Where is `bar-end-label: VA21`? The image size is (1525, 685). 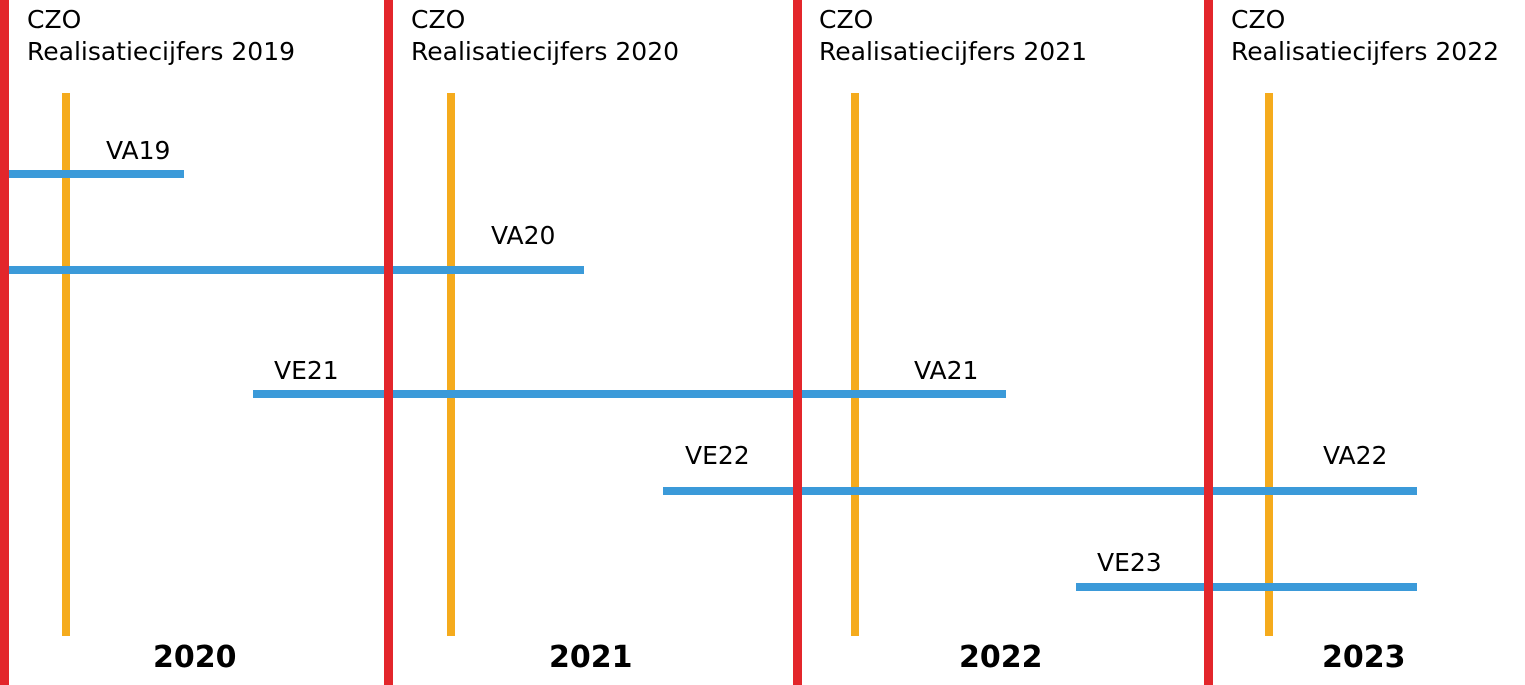 bar-end-label: VA21 is located at coordinates (946, 370).